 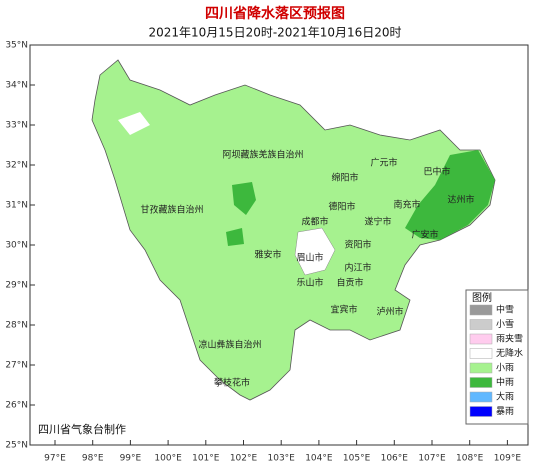 What do you see at coordinates (424, 235) in the screenshot?
I see `place-label: 广安市` at bounding box center [424, 235].